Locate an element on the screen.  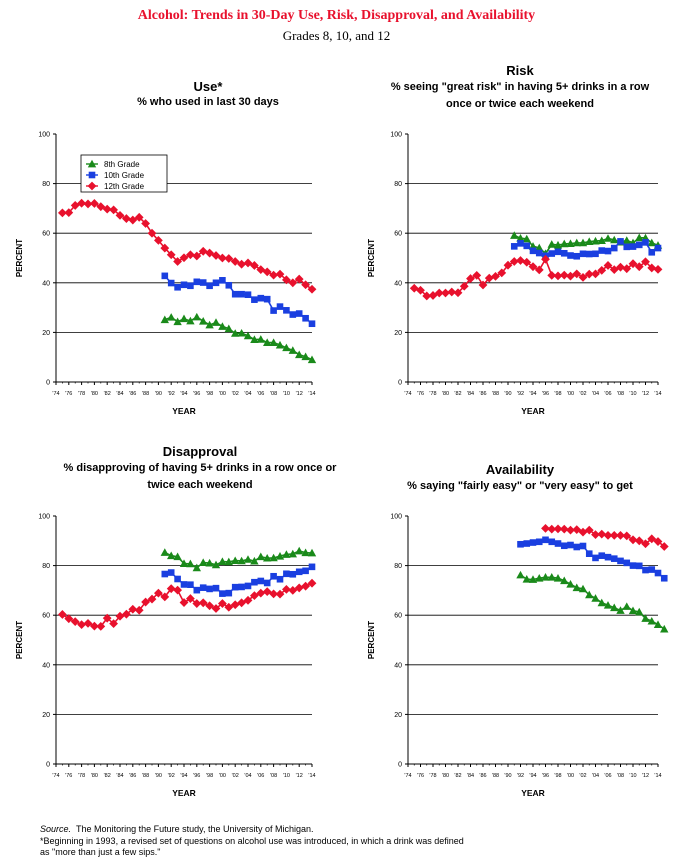
risk-x-tick-label: '12 is located at coordinates (645, 394).